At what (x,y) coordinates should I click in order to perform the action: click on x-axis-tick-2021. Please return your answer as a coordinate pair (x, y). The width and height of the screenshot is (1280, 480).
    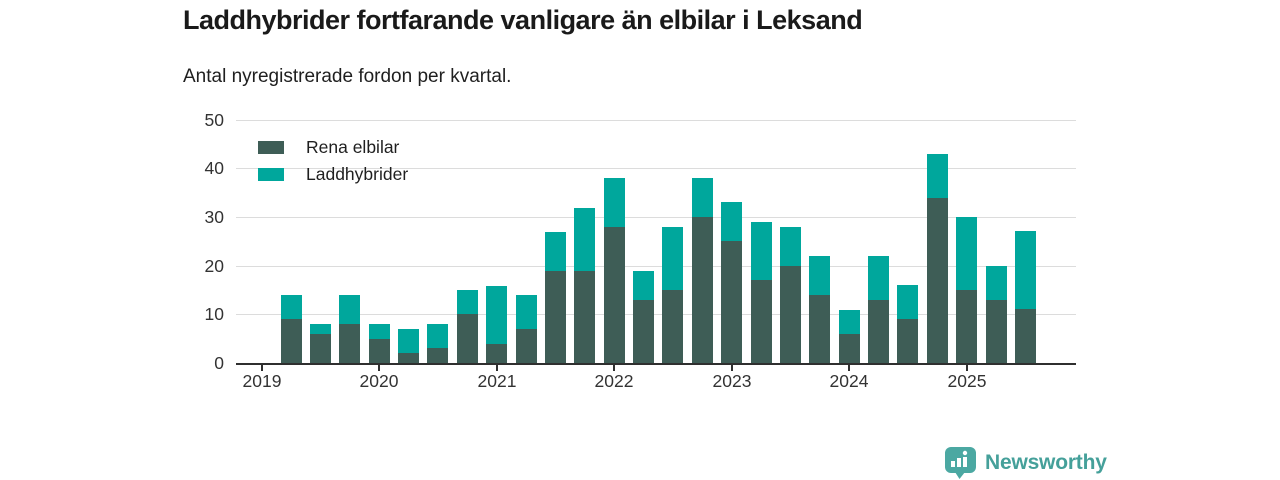
    Looking at the image, I should click on (497, 367).